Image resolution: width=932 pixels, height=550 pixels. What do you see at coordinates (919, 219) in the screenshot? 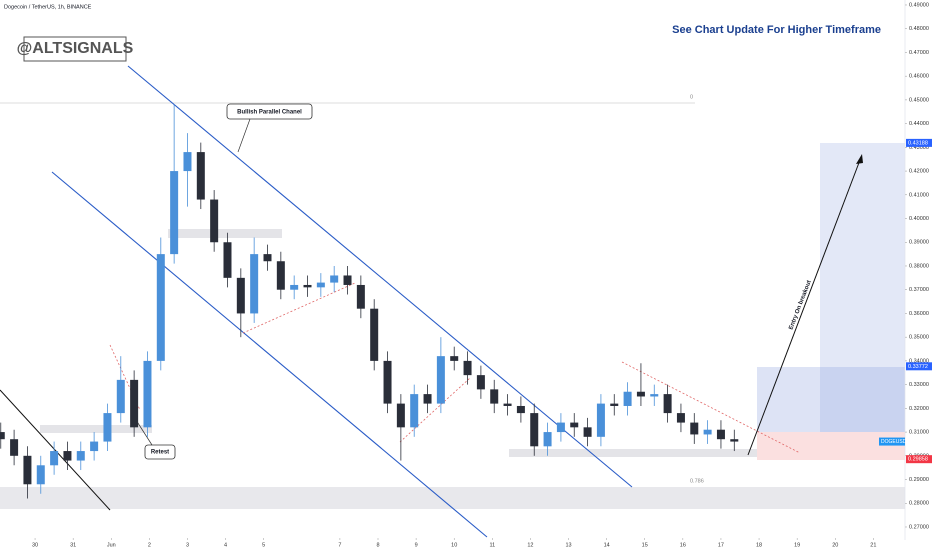
I see `y-tick-label: 0.40000` at bounding box center [919, 219].